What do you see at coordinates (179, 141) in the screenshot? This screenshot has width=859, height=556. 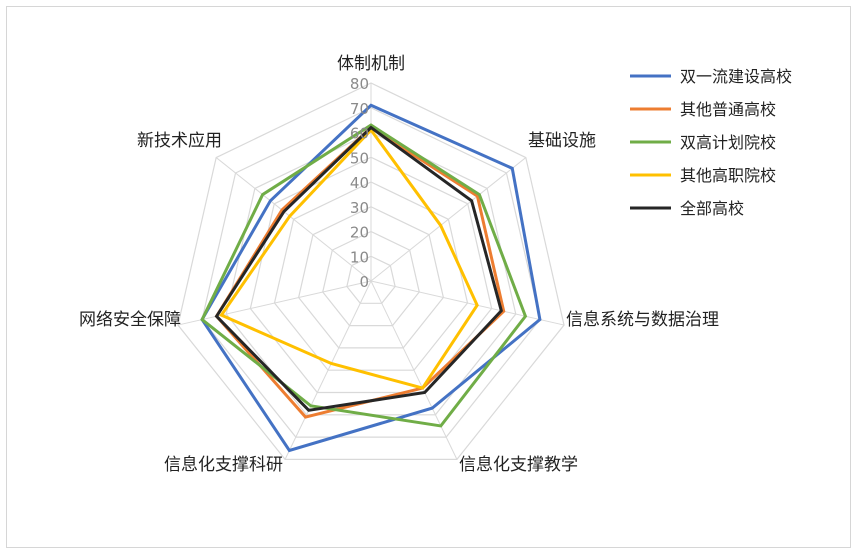 I see `axis-label-6: 新技术应用` at bounding box center [179, 141].